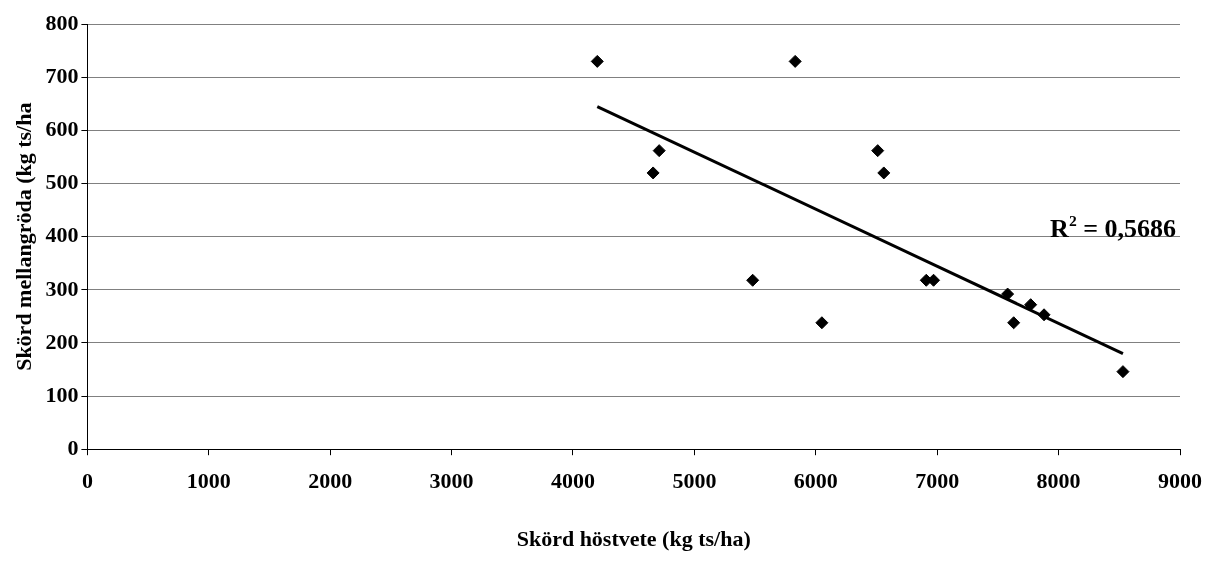 This screenshot has width=1226, height=568. I want to click on x-tick-label: 7000, so click(937, 481).